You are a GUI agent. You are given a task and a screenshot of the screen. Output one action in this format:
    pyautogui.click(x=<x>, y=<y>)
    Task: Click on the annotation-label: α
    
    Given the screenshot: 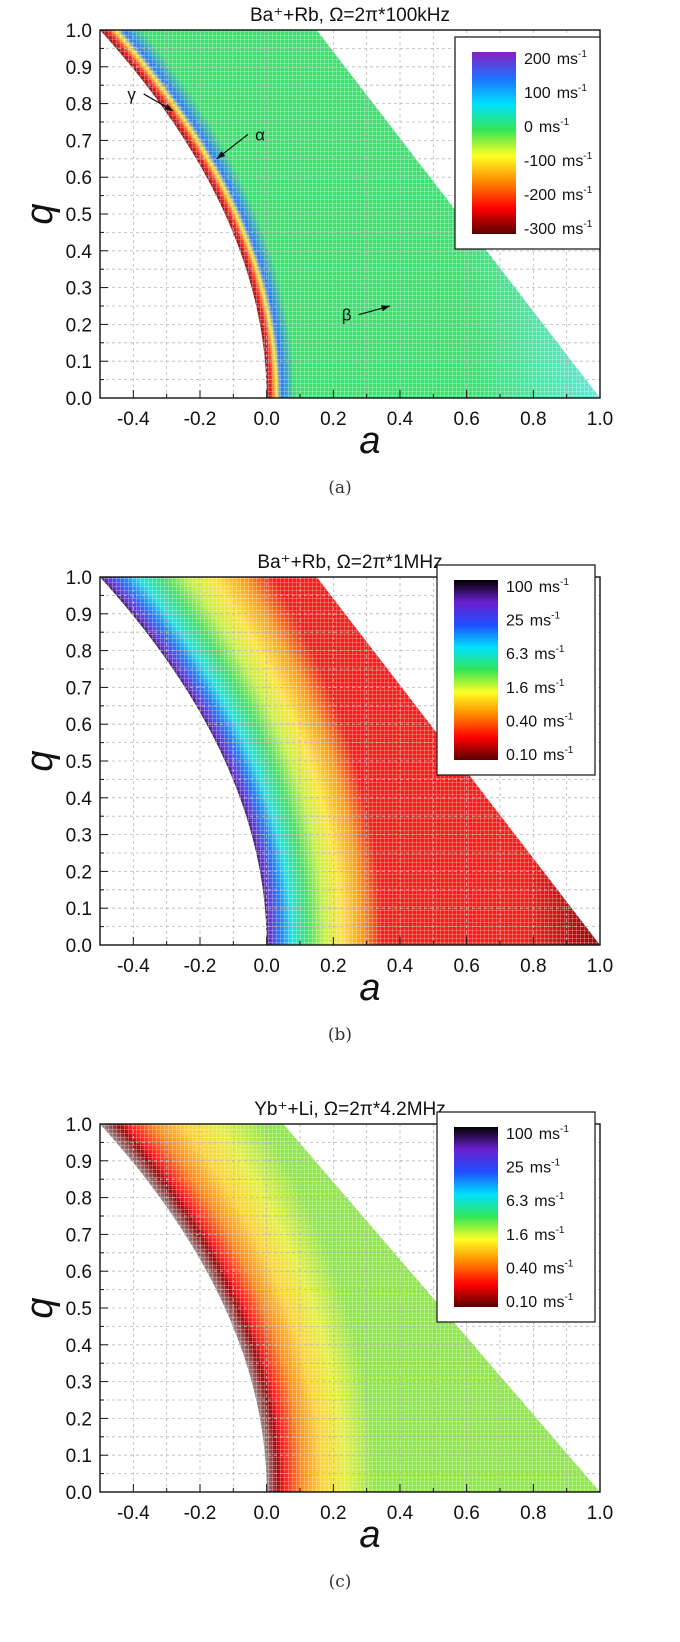 What is the action you would take?
    pyautogui.click(x=260, y=134)
    